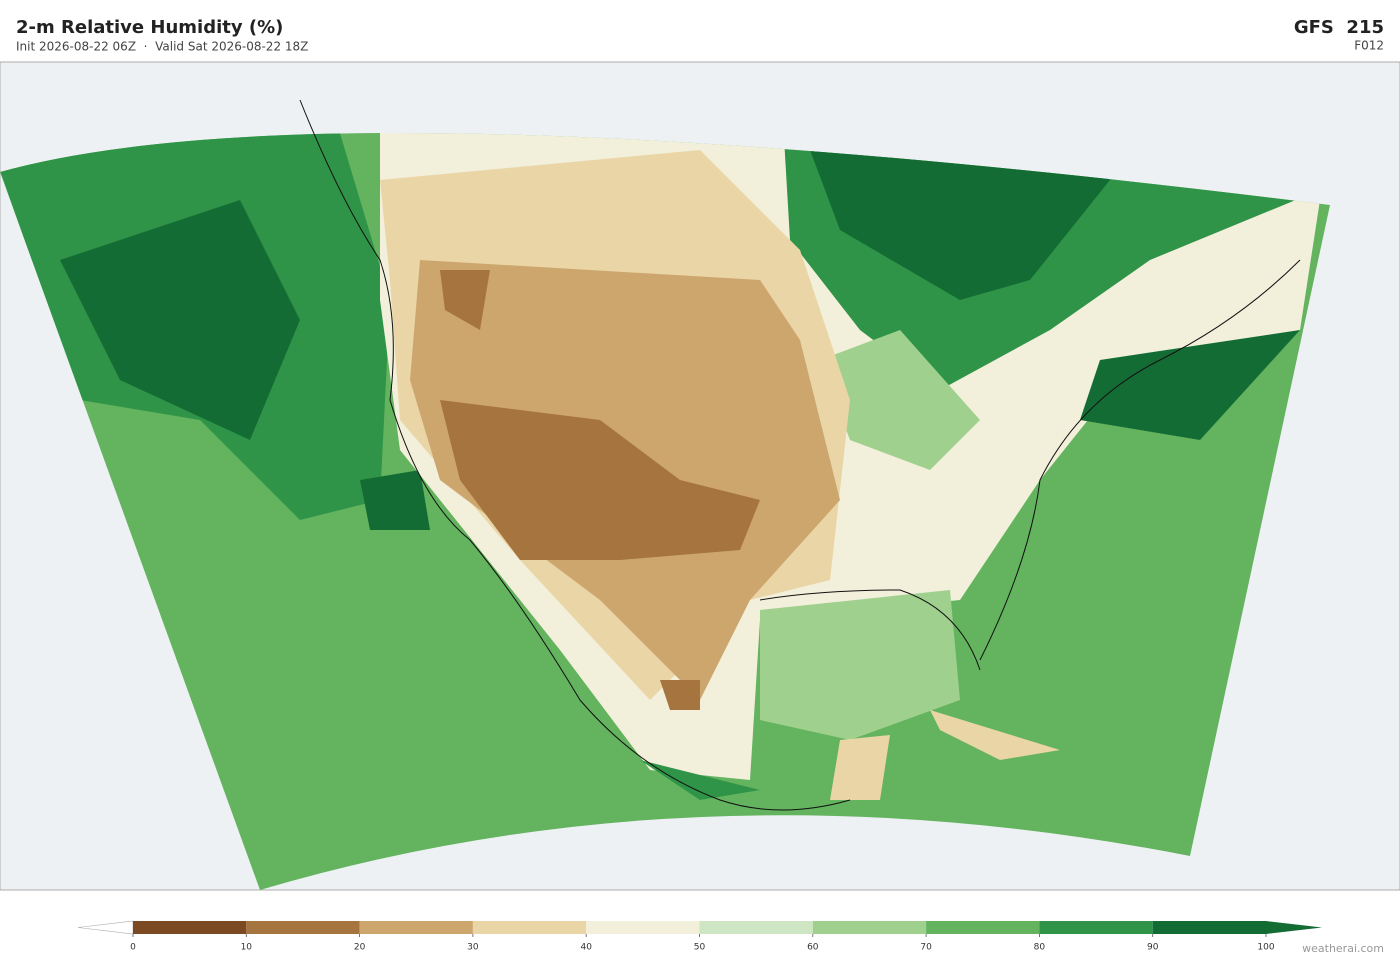  Describe the element at coordinates (1153, 948) in the screenshot. I see `colorbar-tick-label: 90` at that location.